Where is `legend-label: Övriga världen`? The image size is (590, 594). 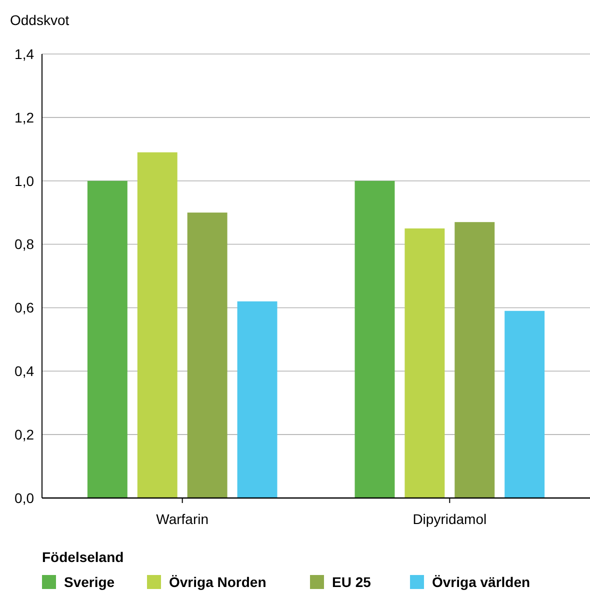 legend-label: Övriga världen is located at coordinates (481, 582).